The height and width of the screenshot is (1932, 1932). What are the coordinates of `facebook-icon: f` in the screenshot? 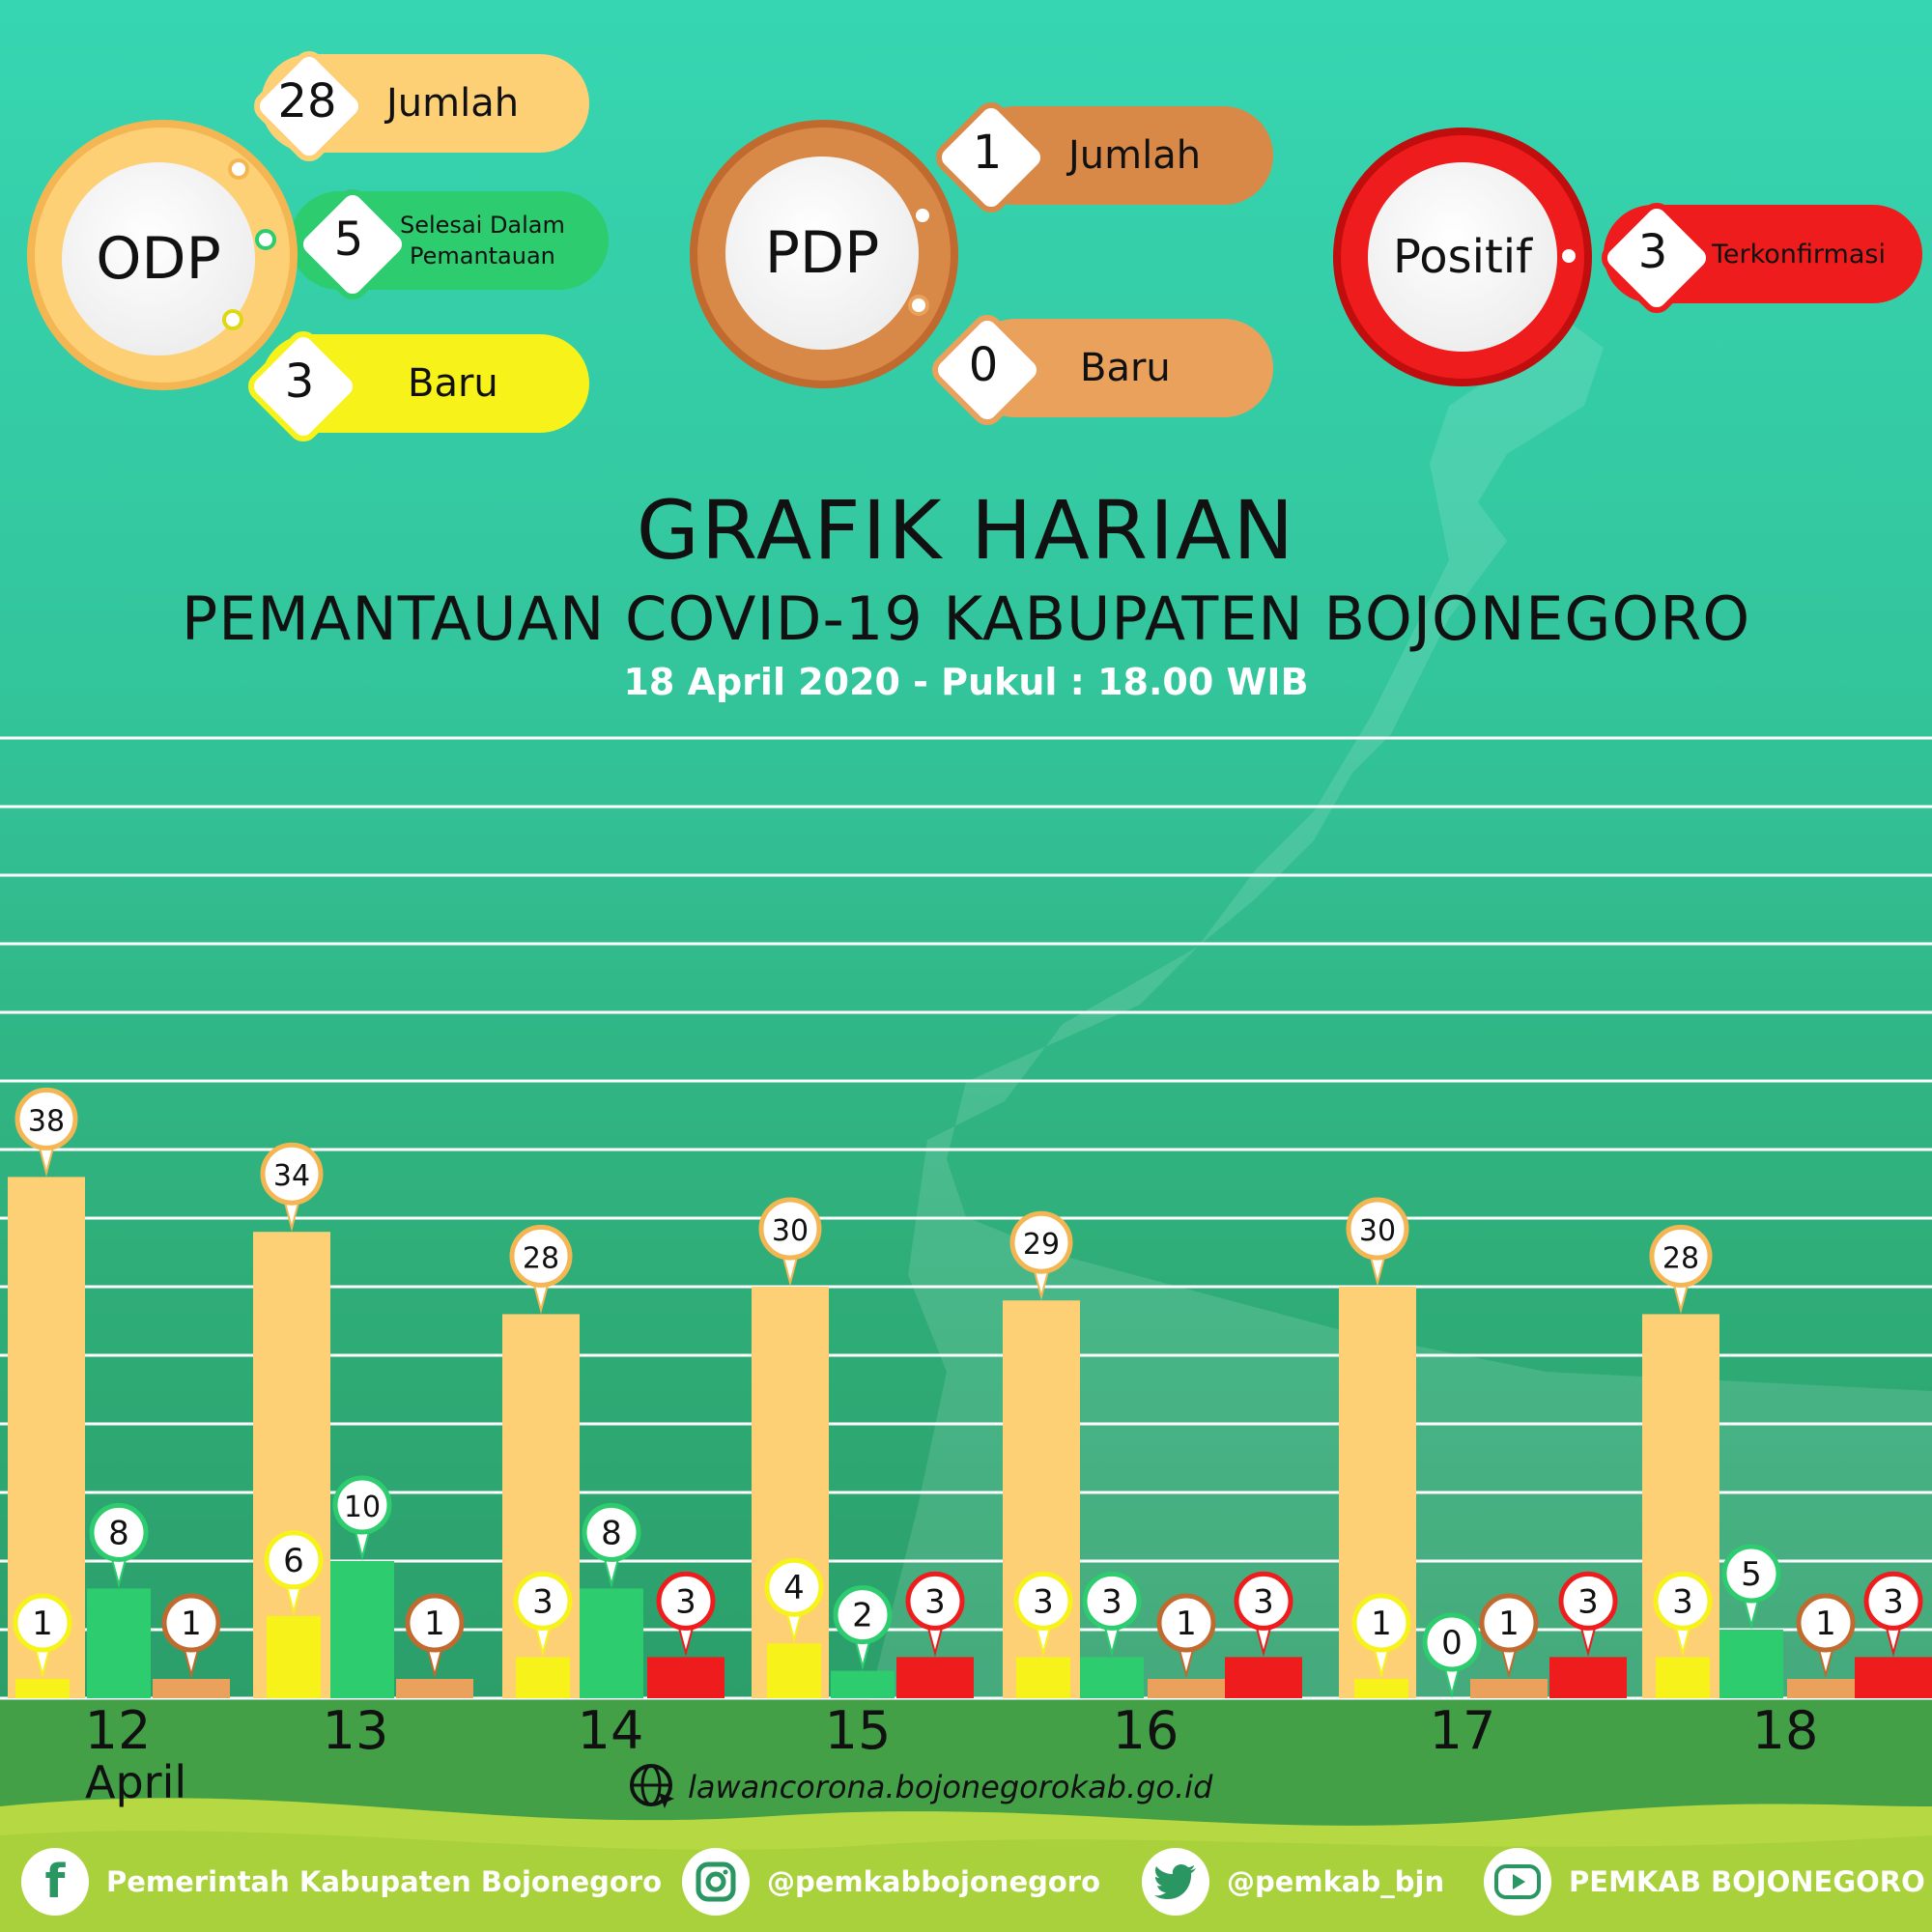 It's located at (55, 1882).